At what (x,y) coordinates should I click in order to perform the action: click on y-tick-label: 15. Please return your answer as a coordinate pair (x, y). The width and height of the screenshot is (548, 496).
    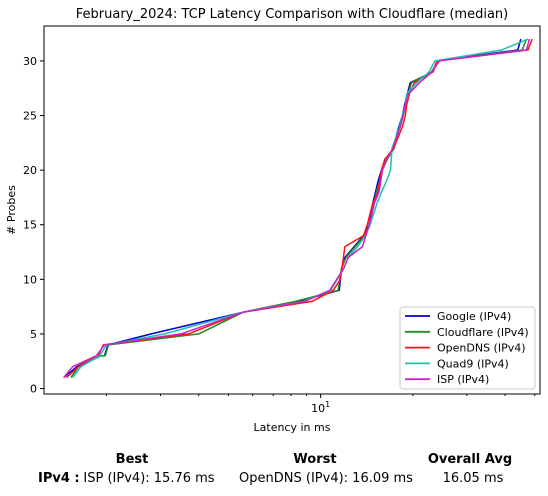
    Looking at the image, I should click on (30, 225).